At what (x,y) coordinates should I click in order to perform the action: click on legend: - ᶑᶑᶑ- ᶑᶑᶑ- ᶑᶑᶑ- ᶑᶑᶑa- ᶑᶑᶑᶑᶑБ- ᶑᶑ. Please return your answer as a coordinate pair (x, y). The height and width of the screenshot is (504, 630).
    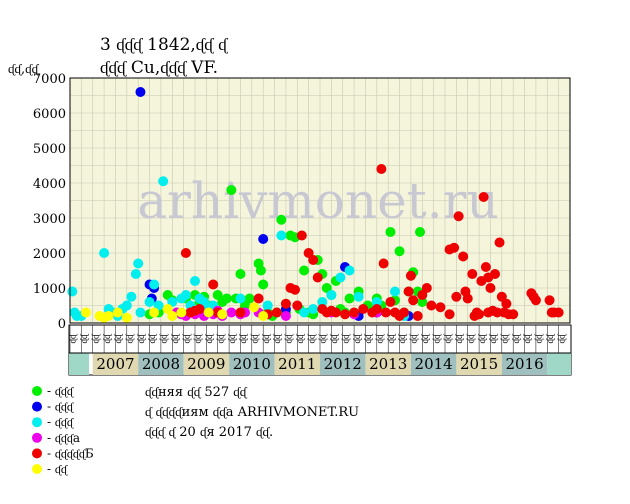
    Looking at the image, I should click on (63, 430).